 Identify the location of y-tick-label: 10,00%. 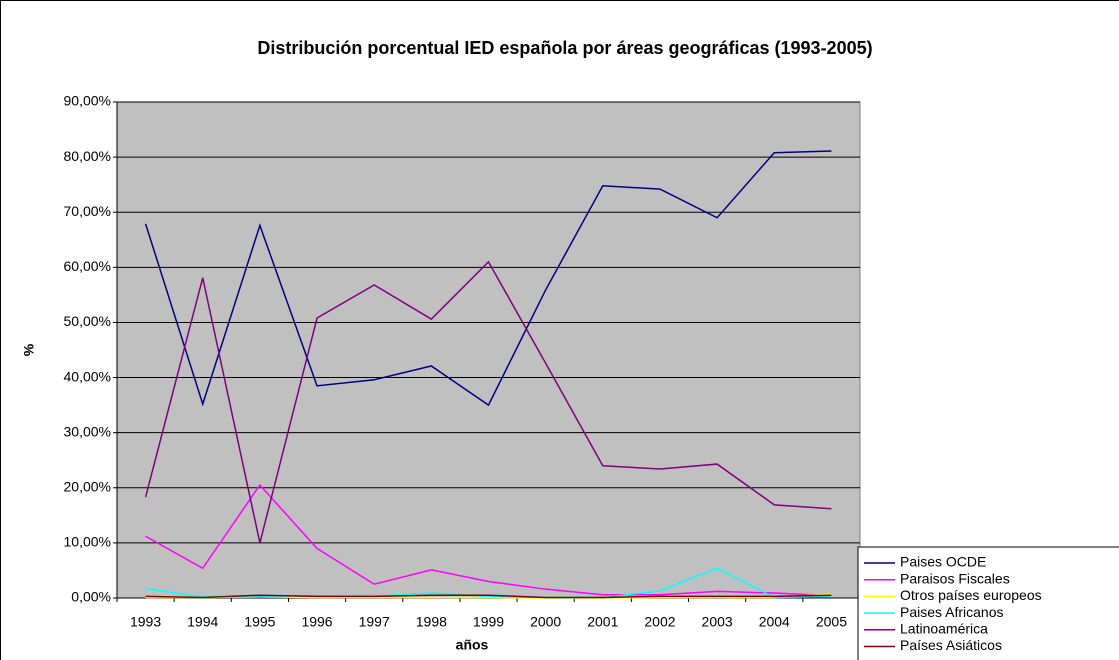
(87, 542).